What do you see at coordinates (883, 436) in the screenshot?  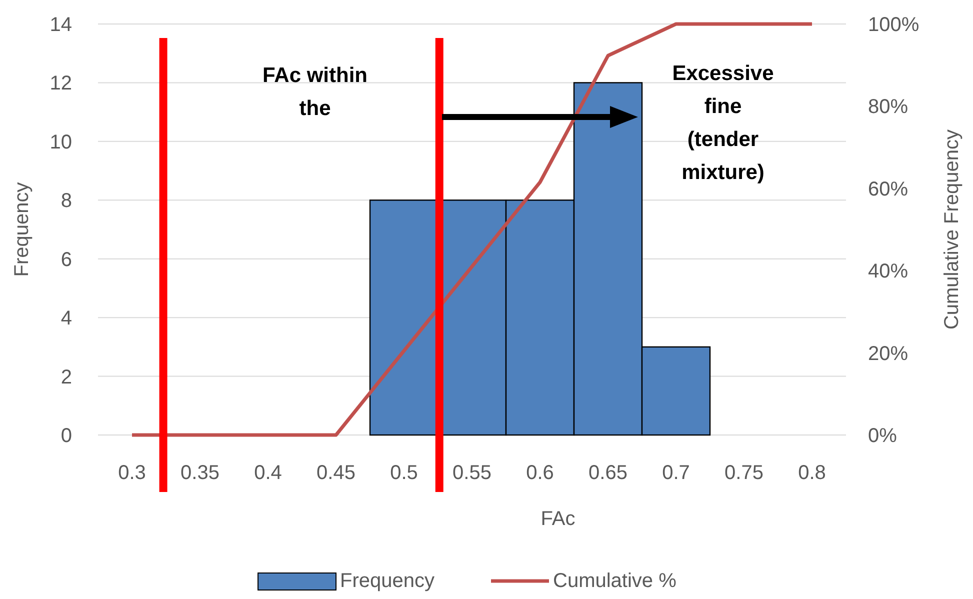 I see `y2-tick-label: 0%` at bounding box center [883, 436].